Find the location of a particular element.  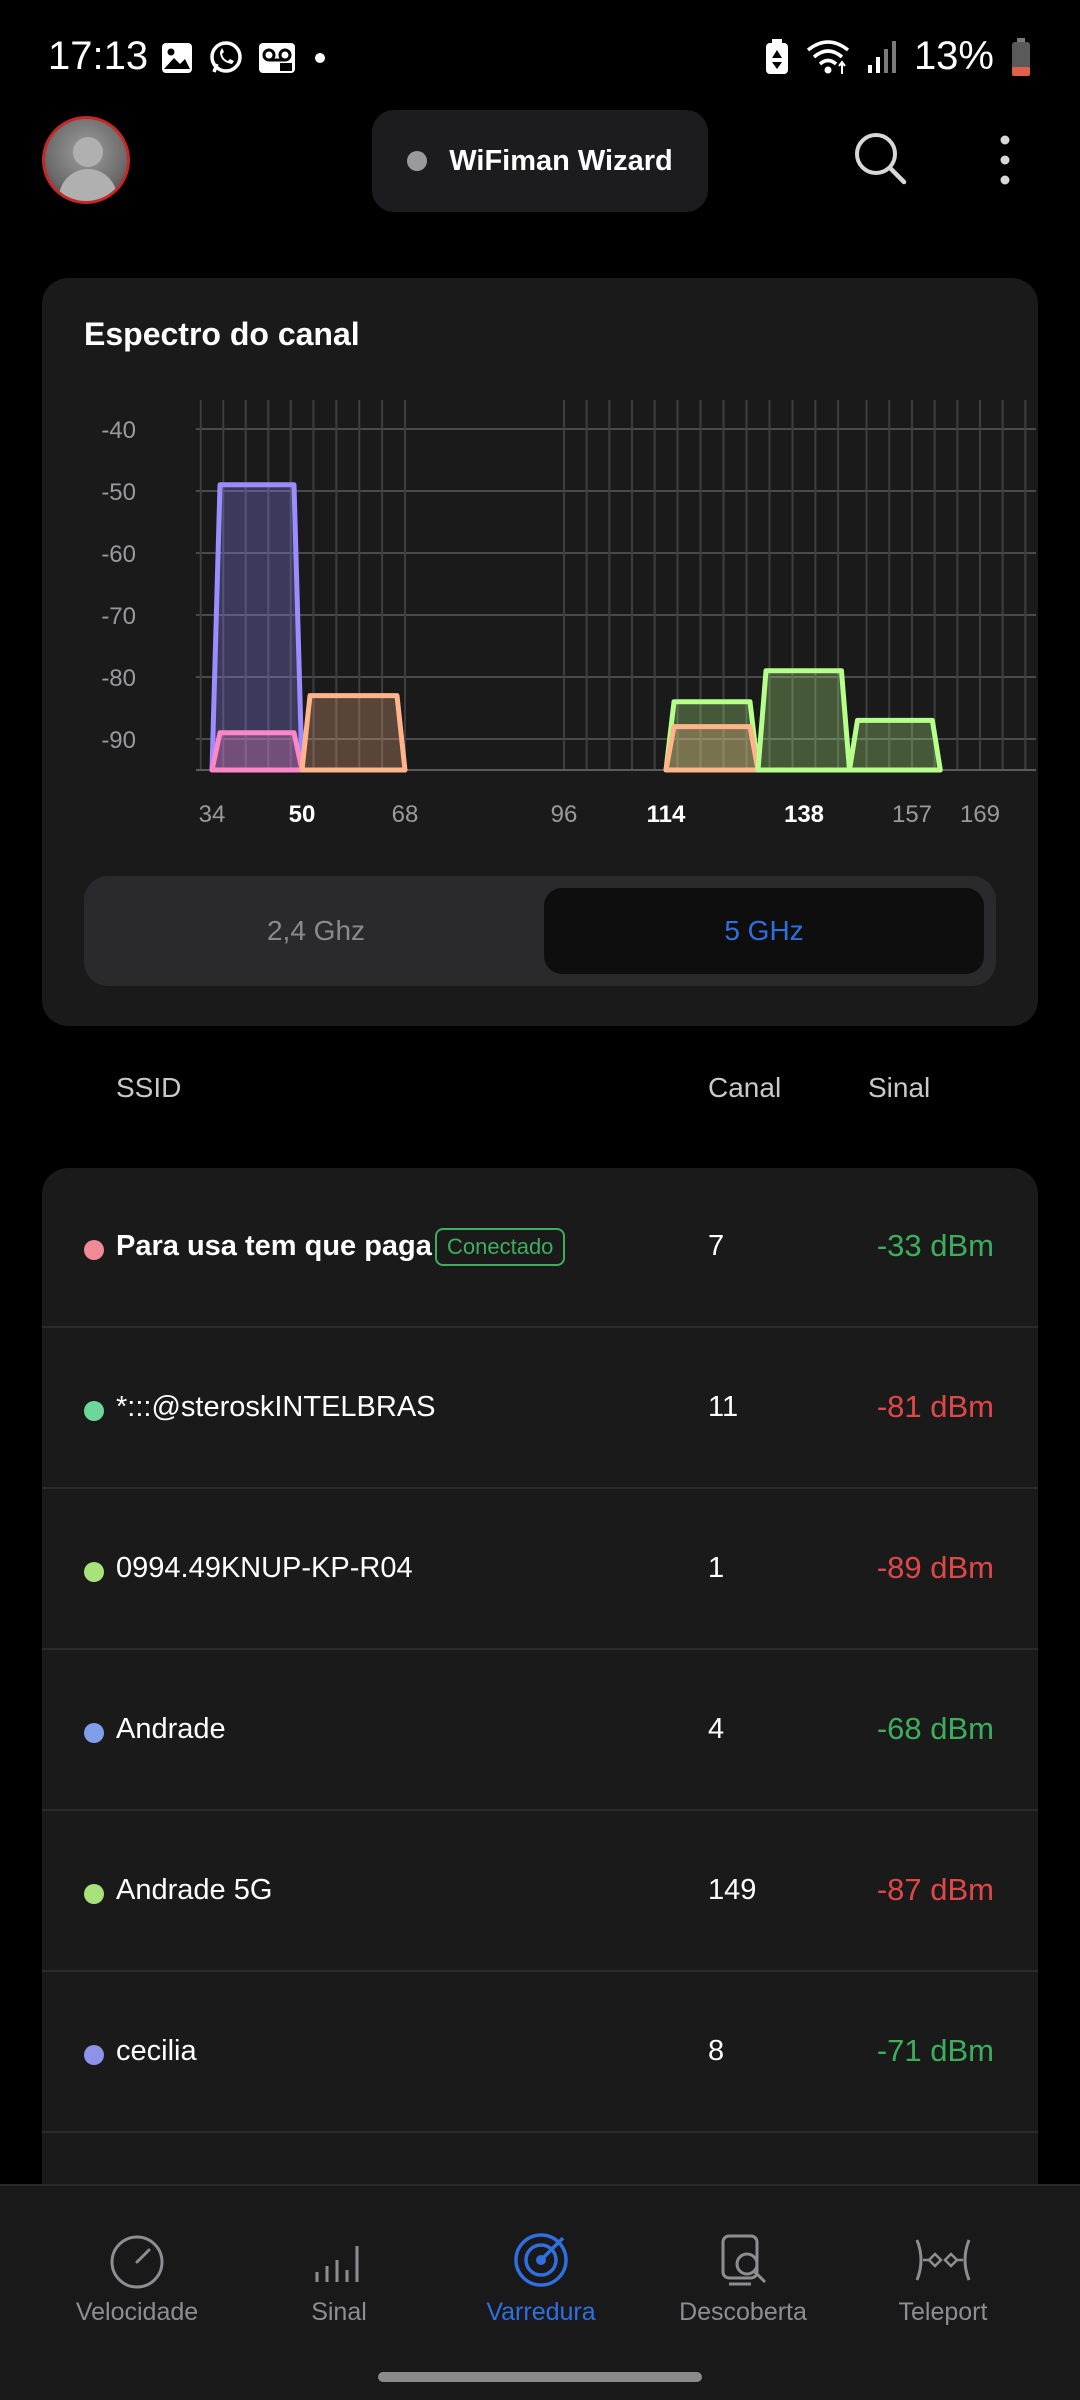

network-ssid: Andrade 5G is located at coordinates (194, 1890).